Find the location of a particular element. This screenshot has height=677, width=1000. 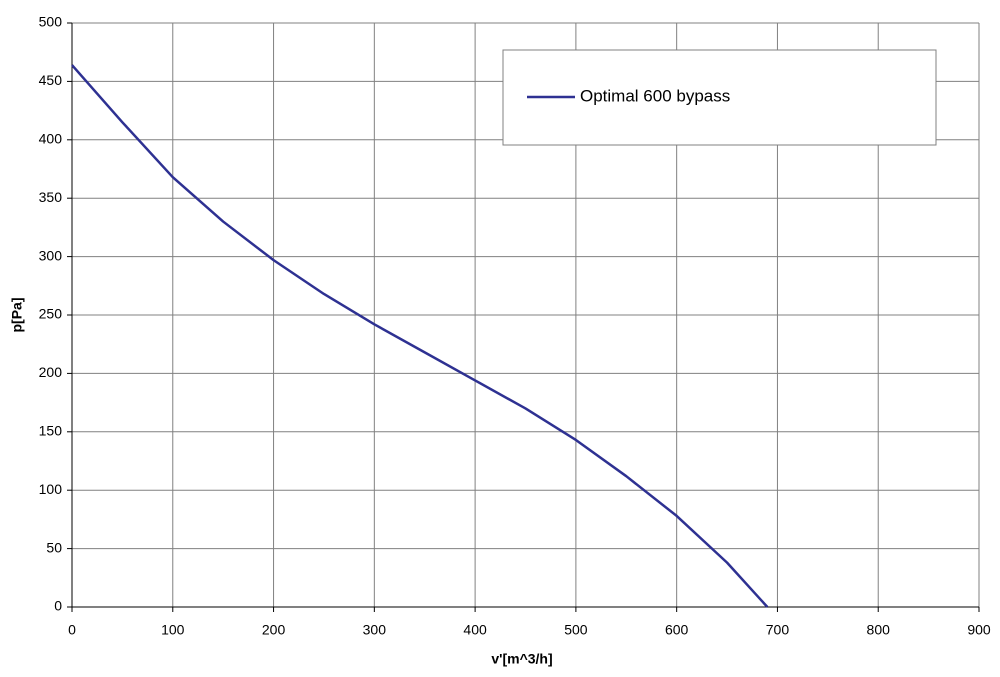

y-tick-label: 200 is located at coordinates (51, 372).